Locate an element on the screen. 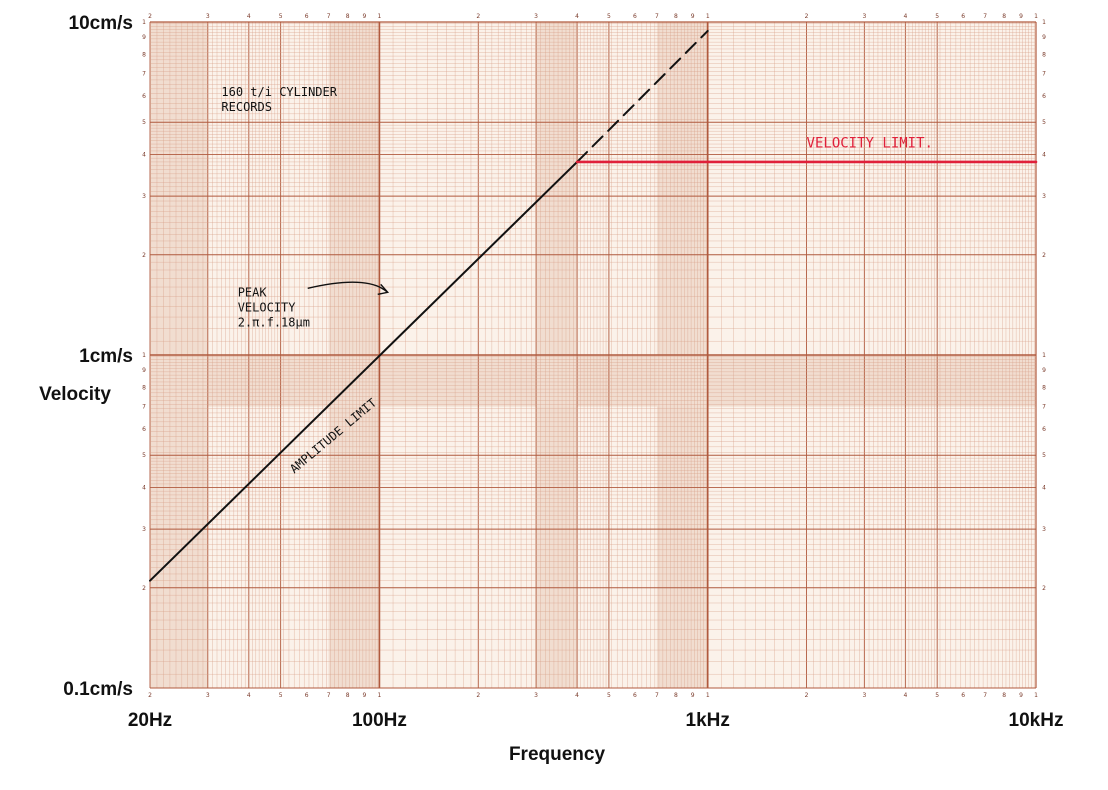  y-tick-label: 1cm/s is located at coordinates (106, 356).